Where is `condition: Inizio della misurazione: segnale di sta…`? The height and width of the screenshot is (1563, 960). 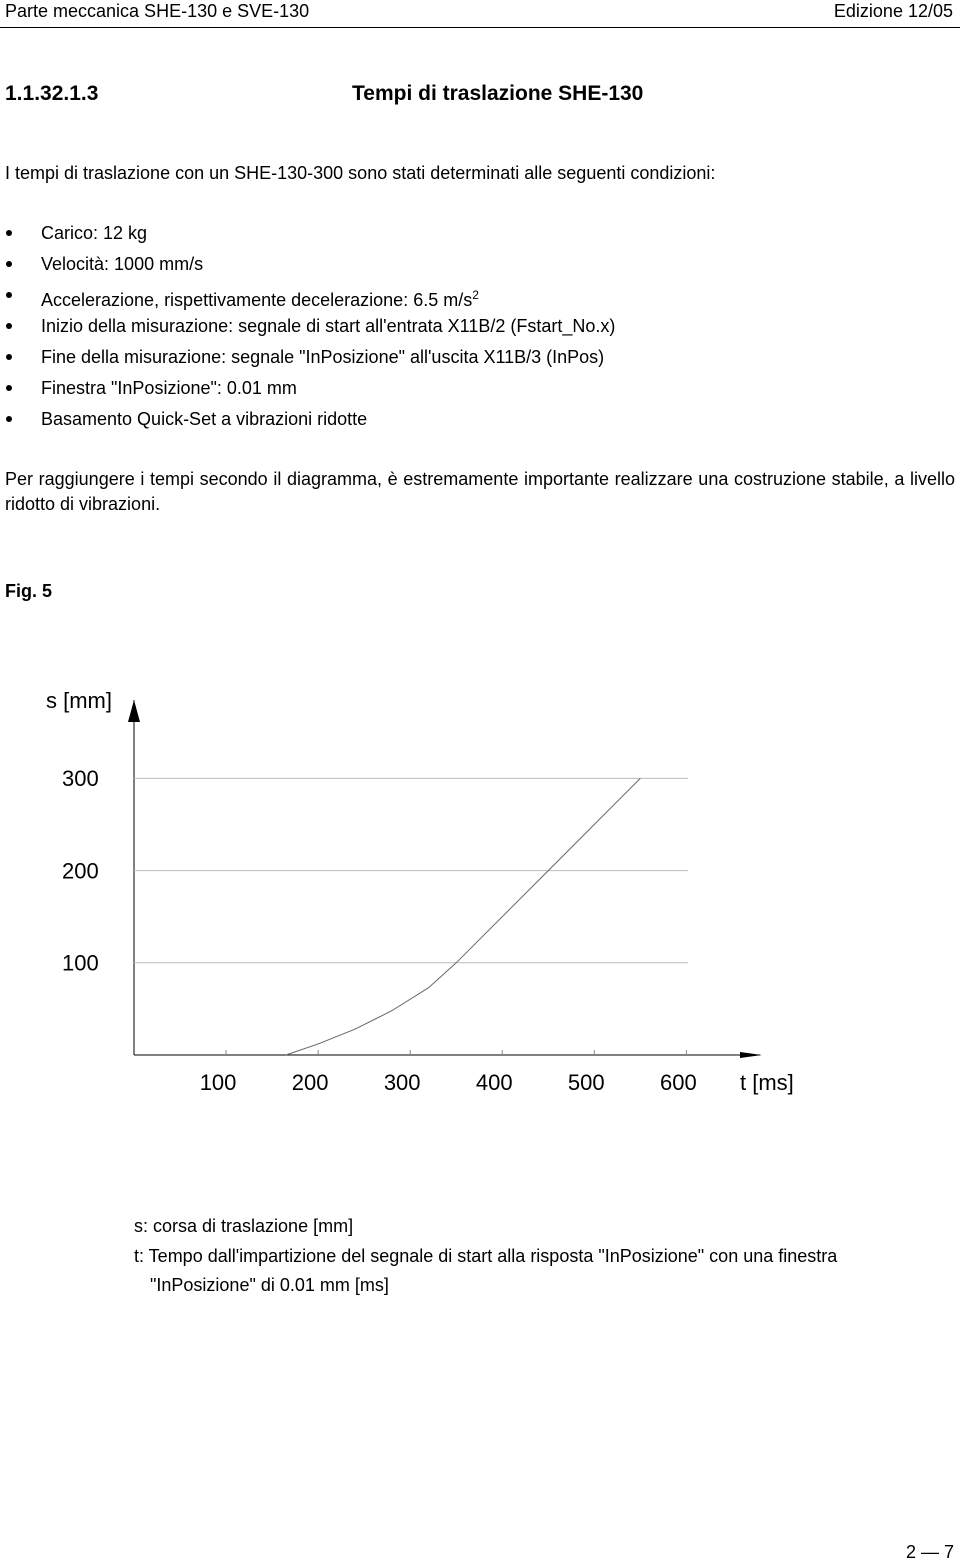
condition: Inizio della misurazione: segnale di sta… is located at coordinates (328, 326).